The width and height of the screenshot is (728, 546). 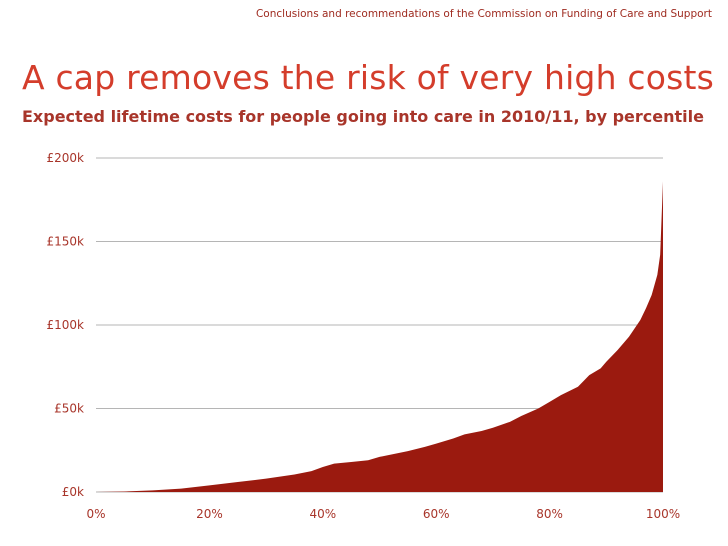 What do you see at coordinates (66, 158) in the screenshot?
I see `y-tick-label: £200k` at bounding box center [66, 158].